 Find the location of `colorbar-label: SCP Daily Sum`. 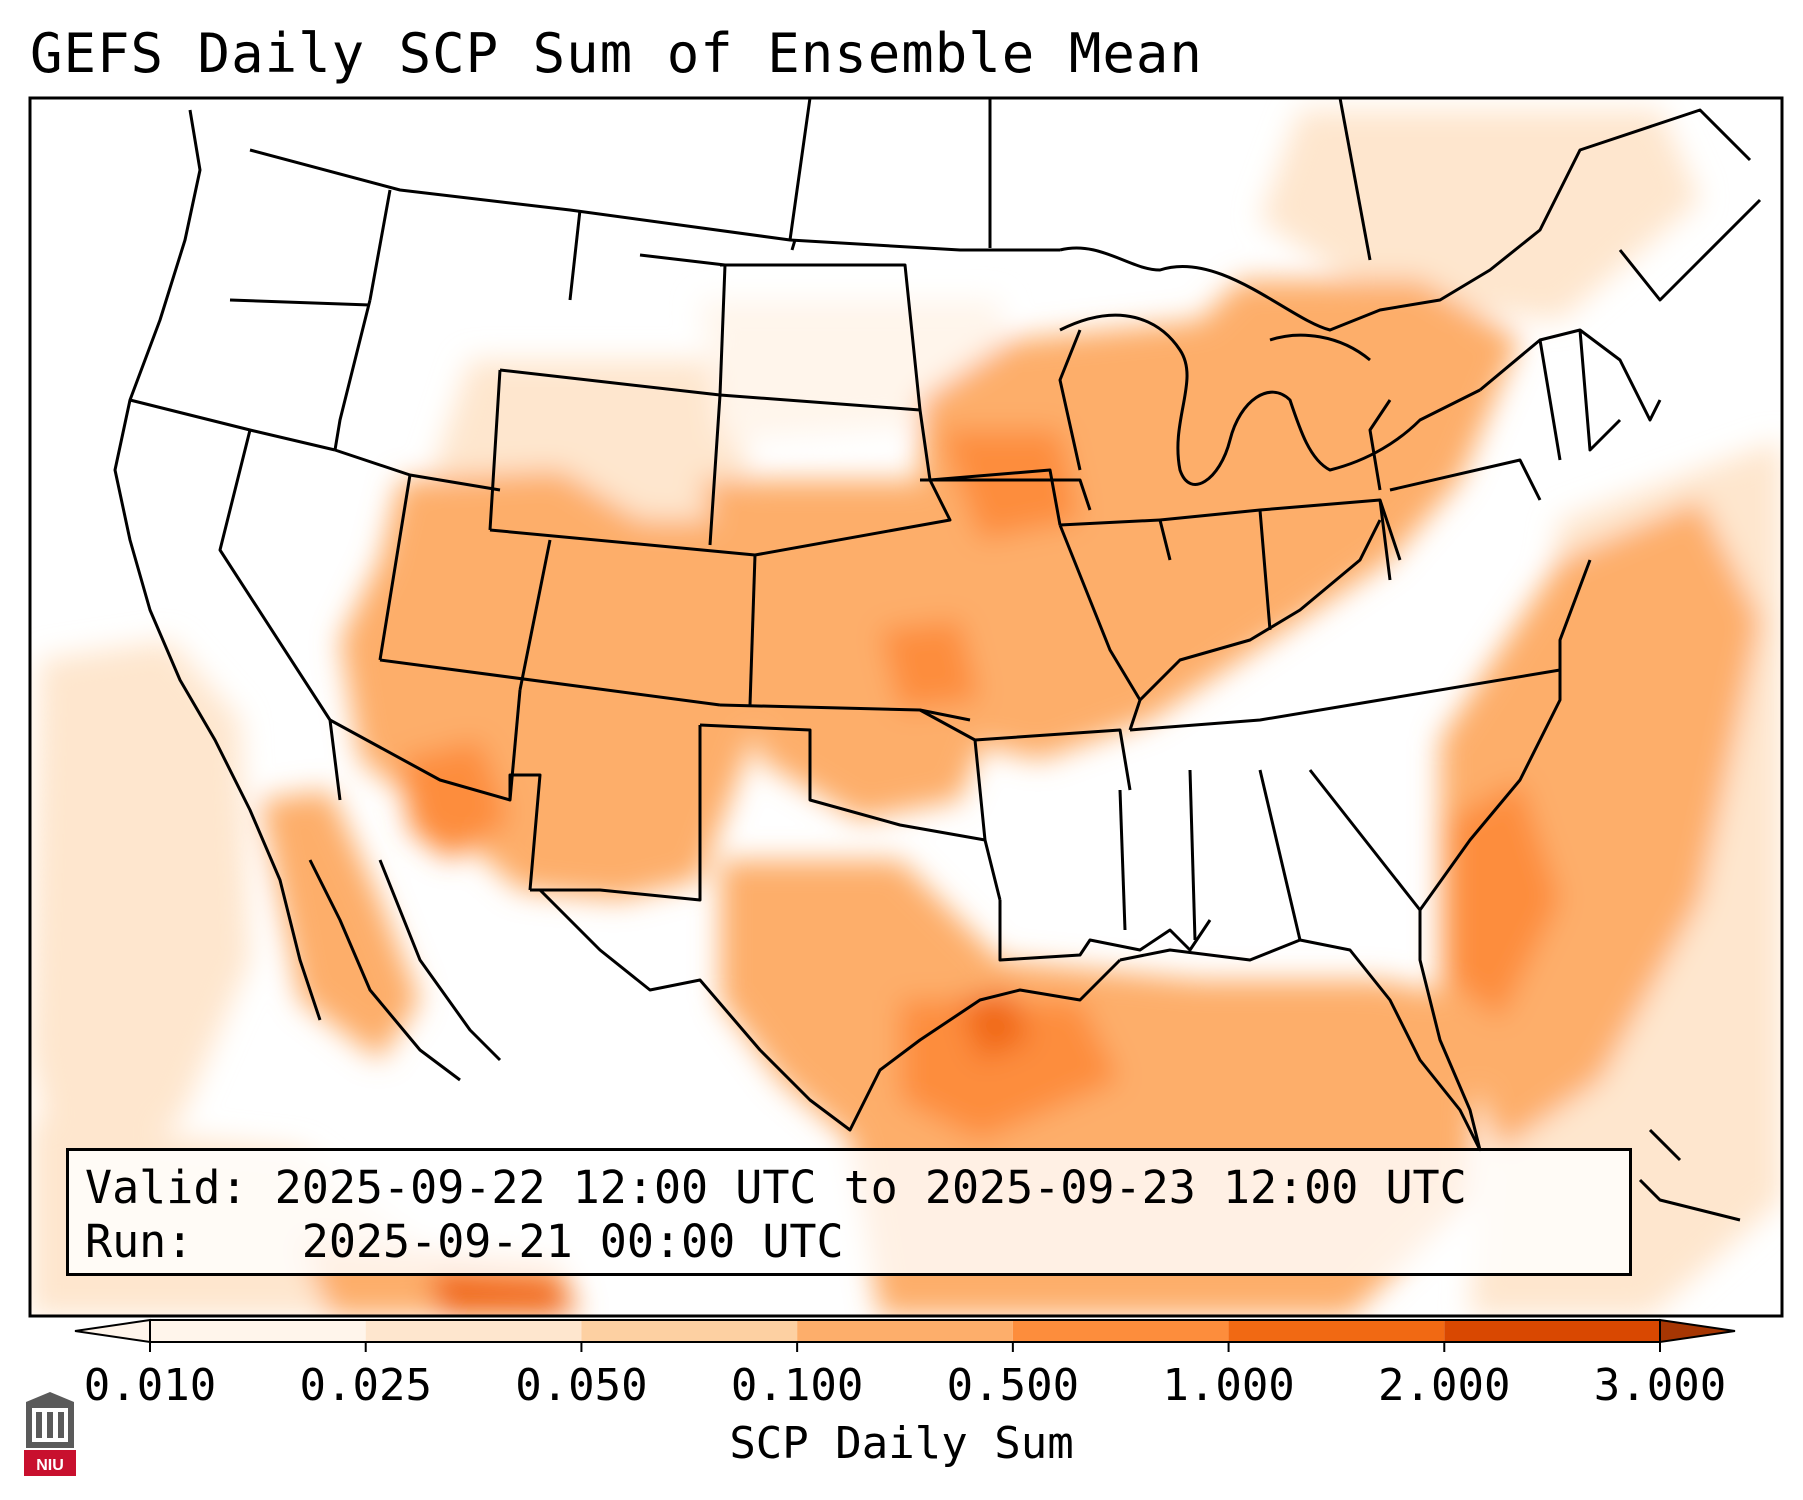

colorbar-label: SCP Daily Sum is located at coordinates (901, 1443).